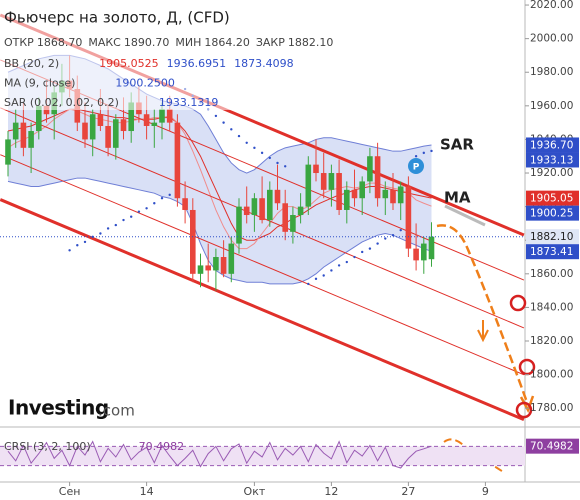  Describe the element at coordinates (227, 42) in the screenshot. I see `ohlc-value: 1864.20` at that location.